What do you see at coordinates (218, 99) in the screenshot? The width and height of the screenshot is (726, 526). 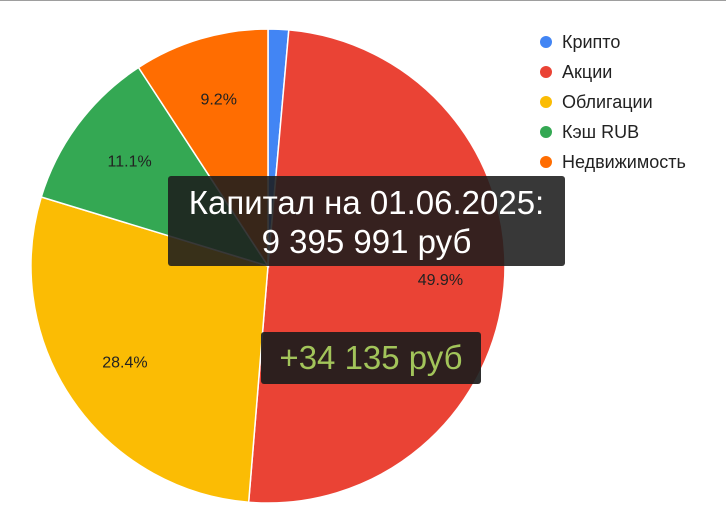 I see `slice-label-4: 9.2%` at bounding box center [218, 99].